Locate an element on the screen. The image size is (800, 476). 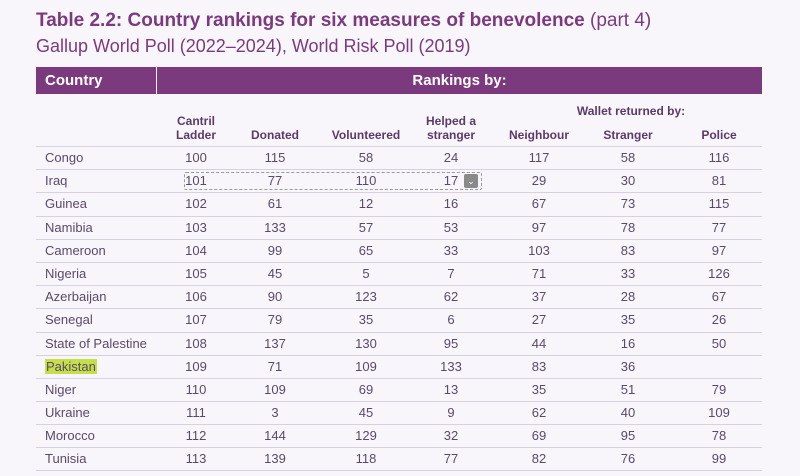
column-header-volunteered: Volunteered is located at coordinates (366, 128).